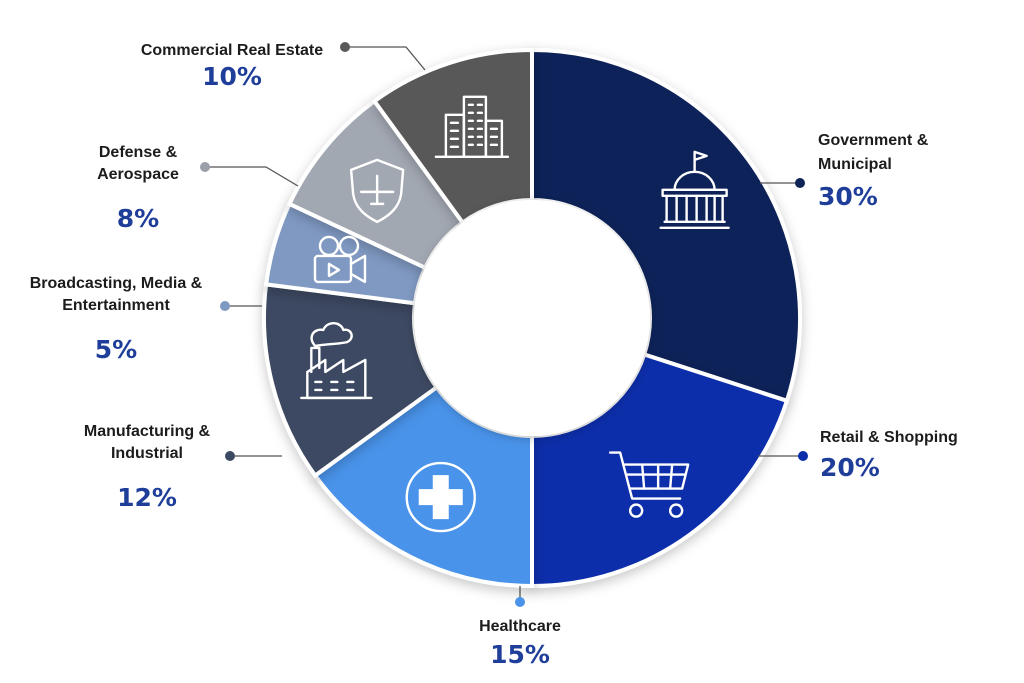 The height and width of the screenshot is (683, 1024). Describe the element at coordinates (532, 318) in the screenshot. I see `donut-hole` at that location.